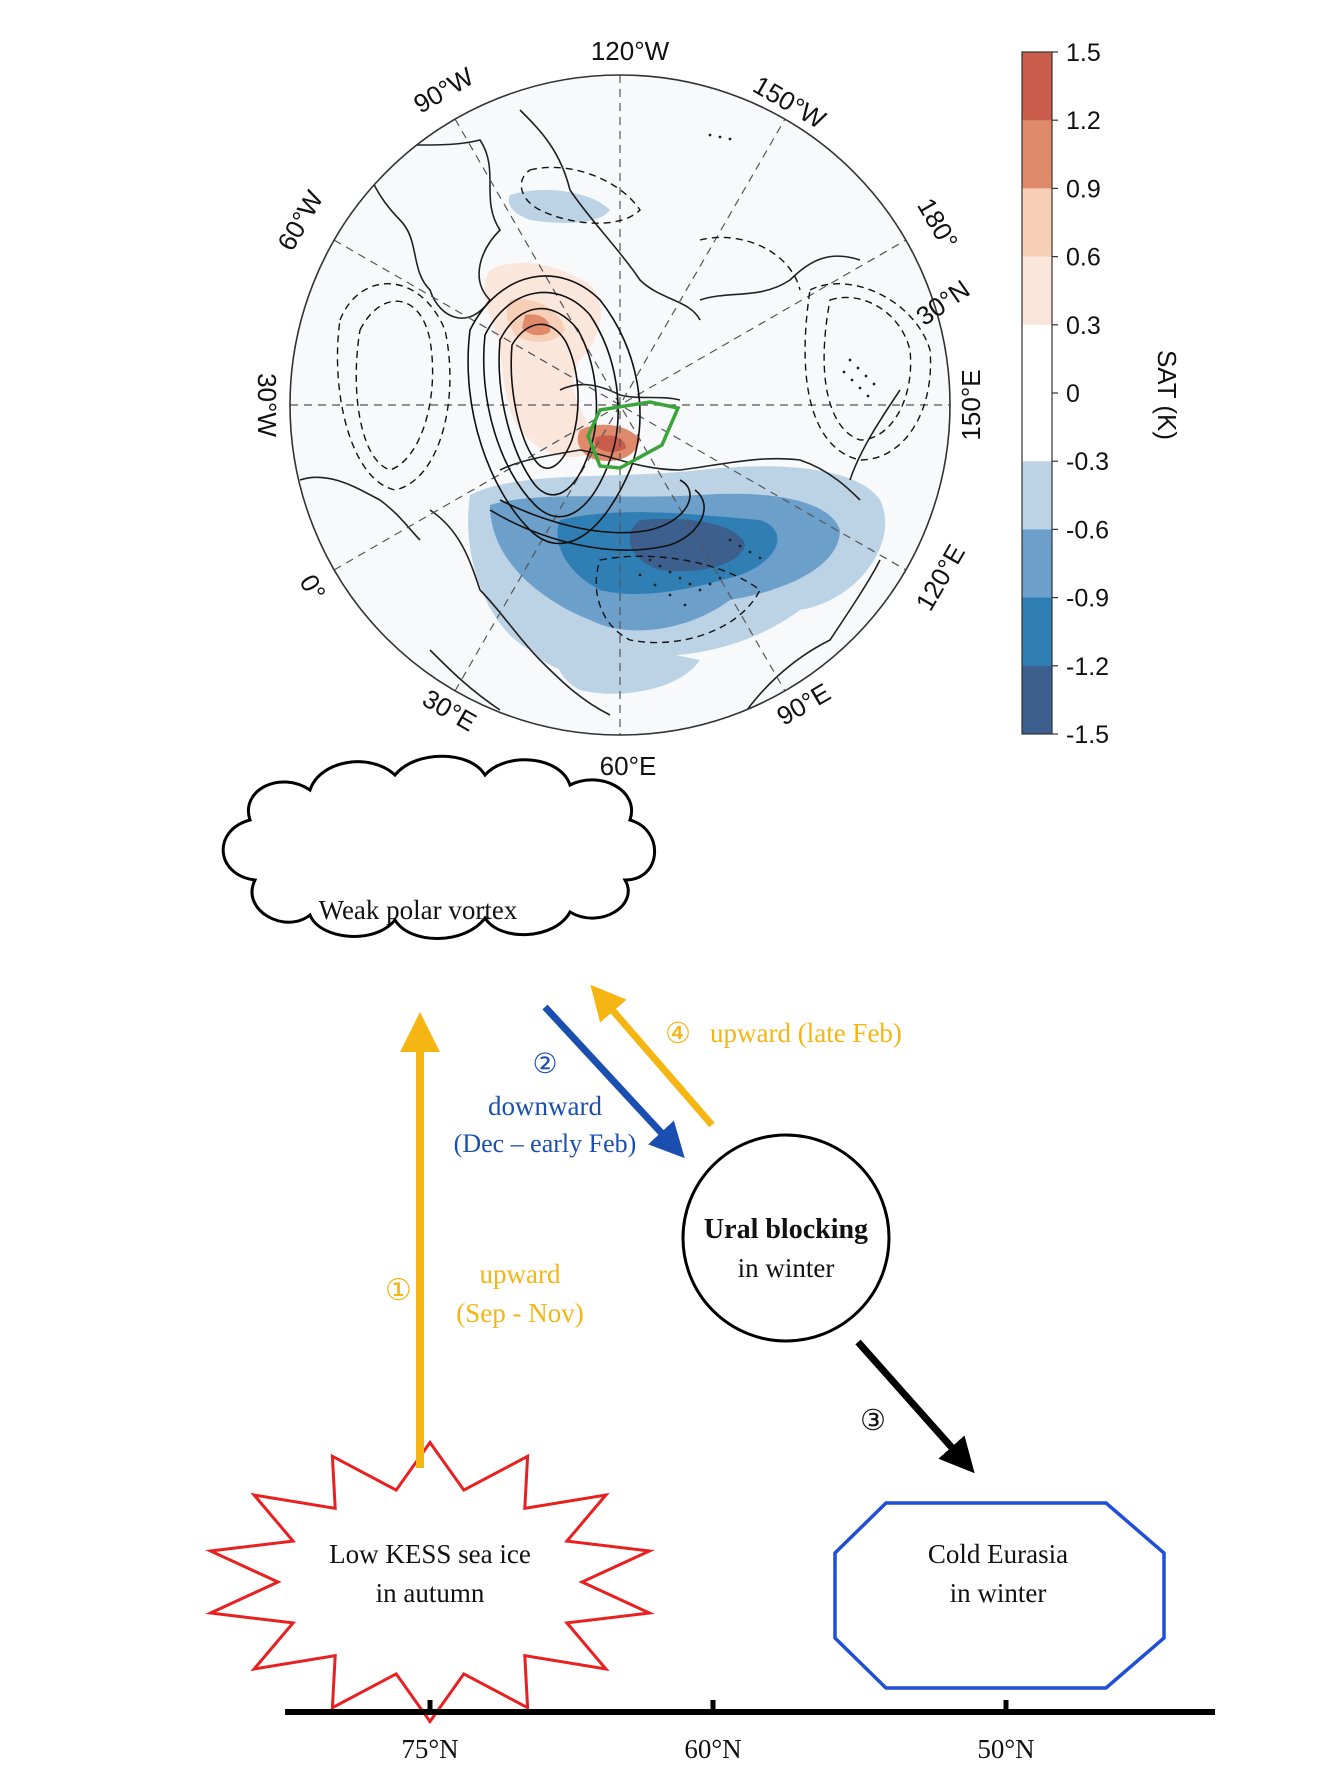 The image size is (1340, 1775). What do you see at coordinates (678, 1034) in the screenshot?
I see `arrow4-number: ④` at bounding box center [678, 1034].